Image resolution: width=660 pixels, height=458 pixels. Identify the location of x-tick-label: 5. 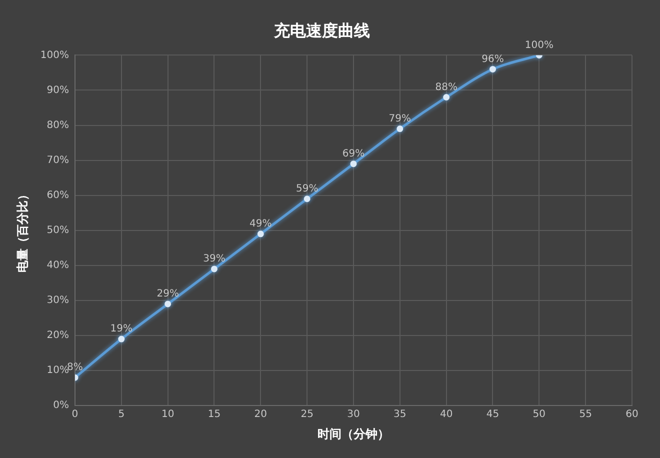
(121, 414).